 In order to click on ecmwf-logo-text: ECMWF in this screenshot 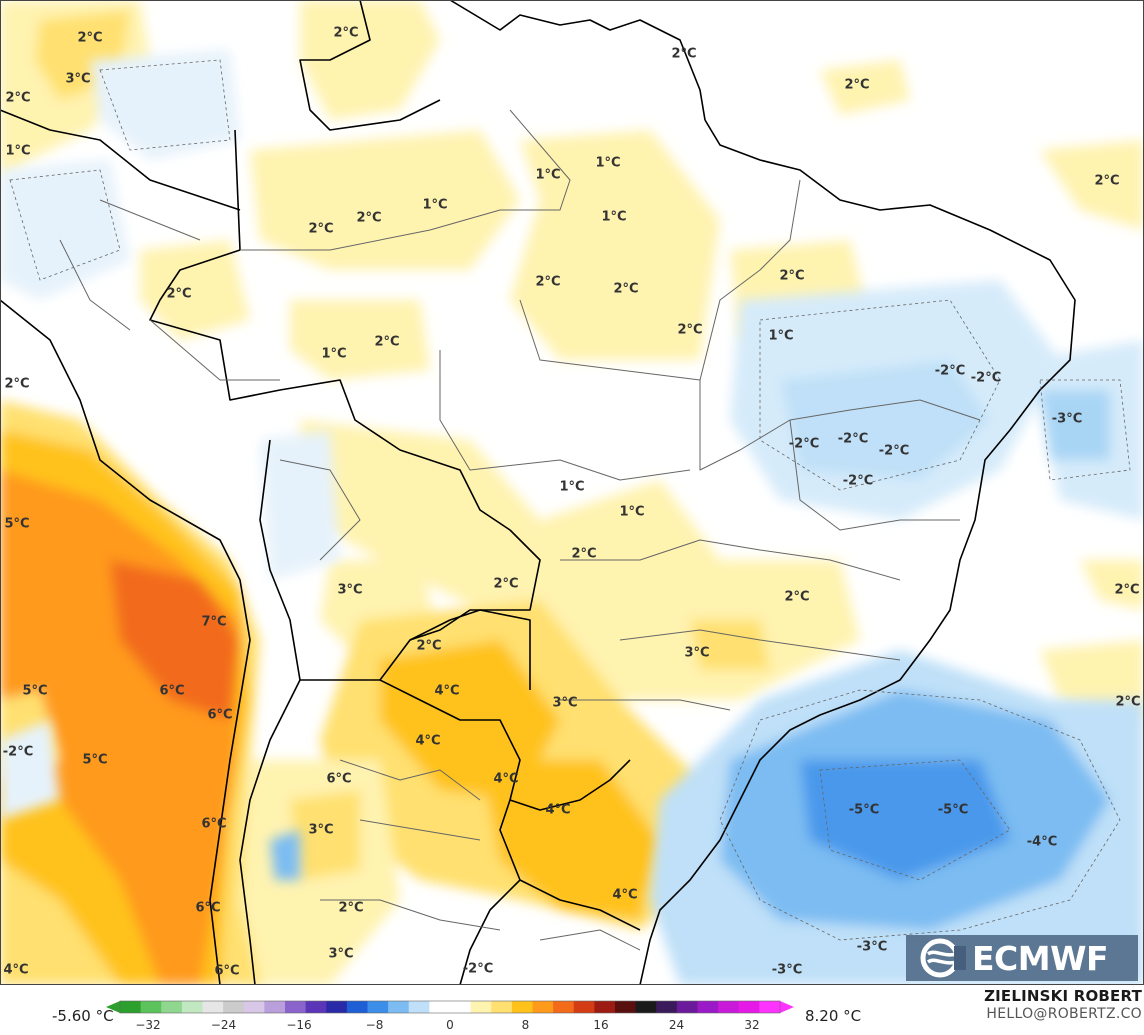, I will do `click(1040, 958)`.